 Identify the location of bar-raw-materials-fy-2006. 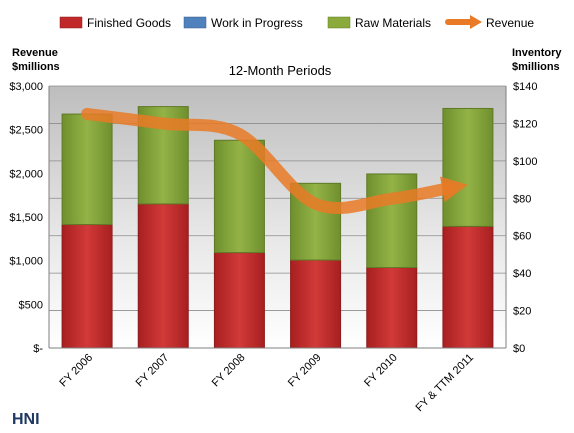
(87, 169).